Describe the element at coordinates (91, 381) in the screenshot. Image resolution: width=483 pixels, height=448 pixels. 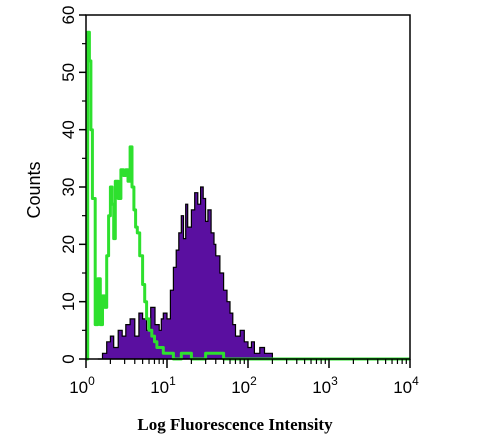
I see `x-tick-exponent-0: 0` at that location.